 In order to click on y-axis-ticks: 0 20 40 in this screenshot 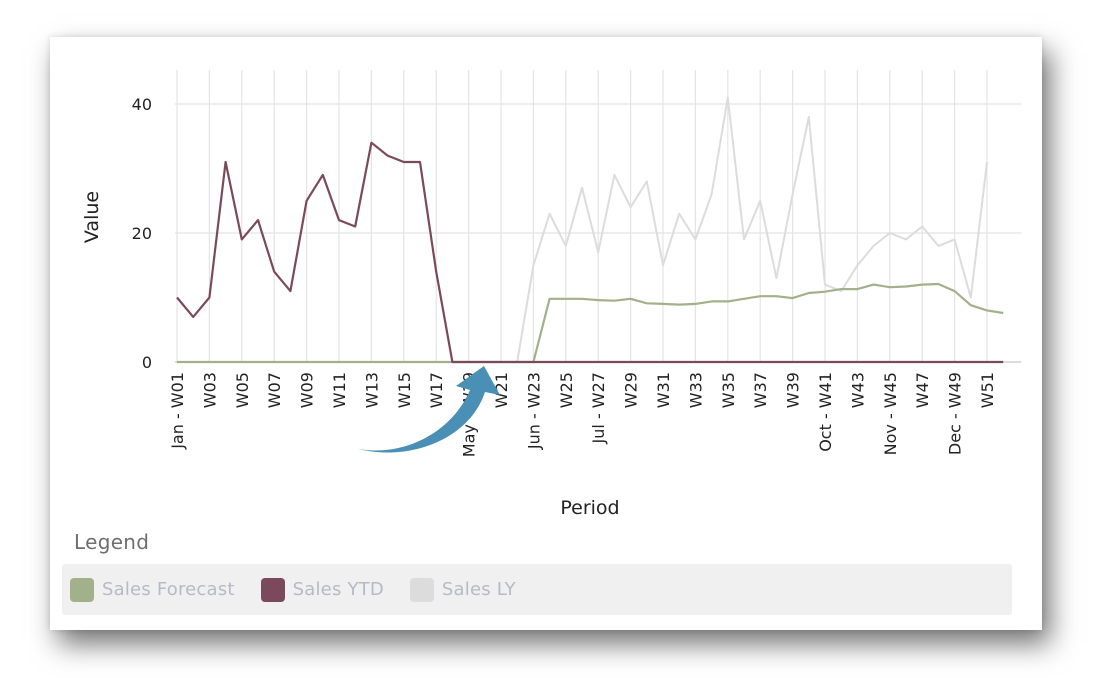, I will do `click(142, 233)`.